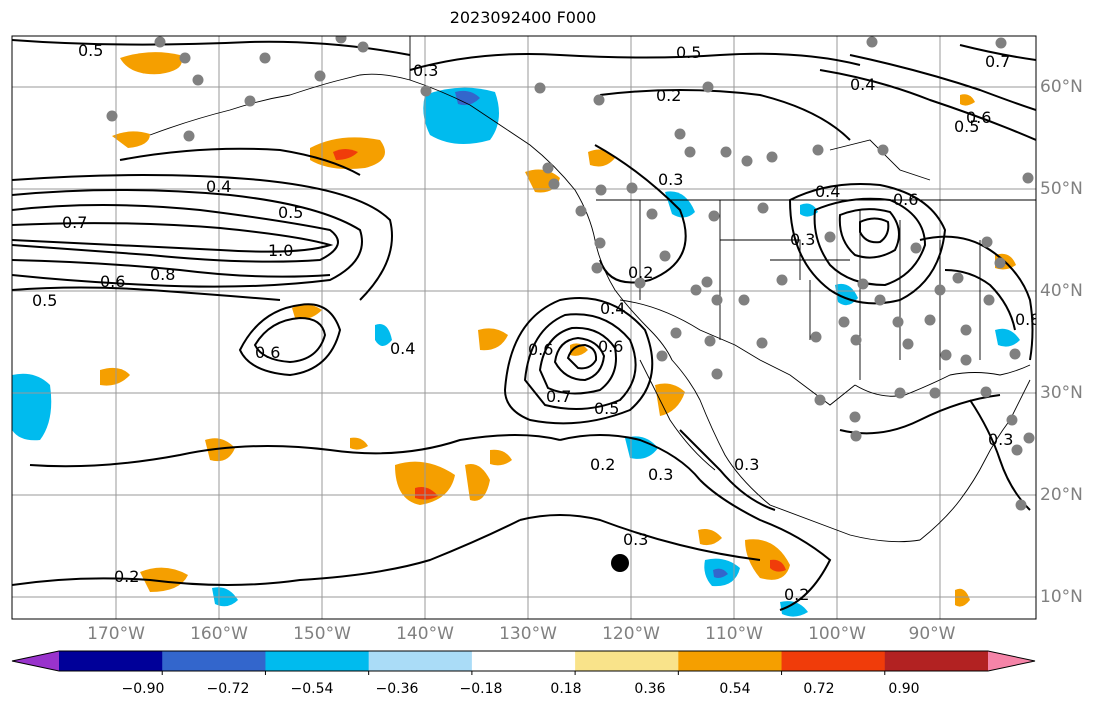 This screenshot has width=1102, height=710. Describe the element at coordinates (35, 661) in the screenshot. I see `colorbar-extend-min` at that location.